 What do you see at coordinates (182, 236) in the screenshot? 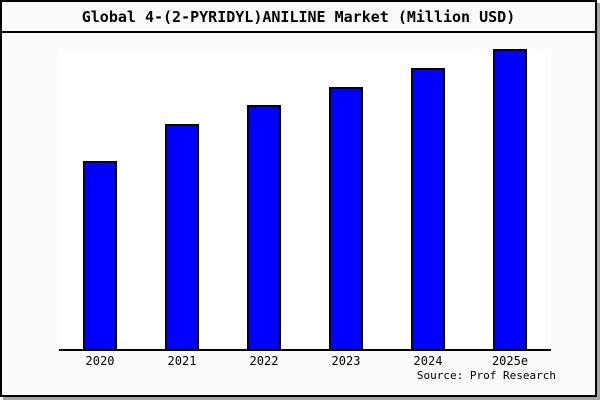
I see `bar-2021` at bounding box center [182, 236].